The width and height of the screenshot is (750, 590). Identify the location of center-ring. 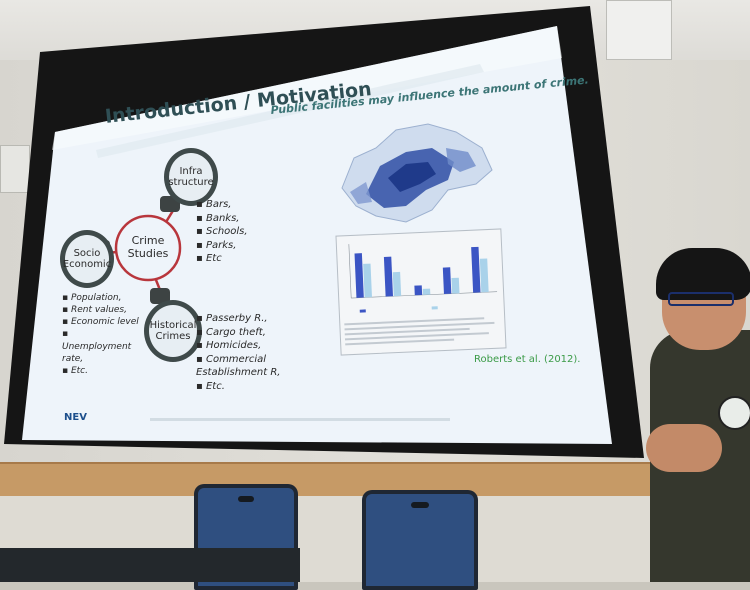
(148, 248).